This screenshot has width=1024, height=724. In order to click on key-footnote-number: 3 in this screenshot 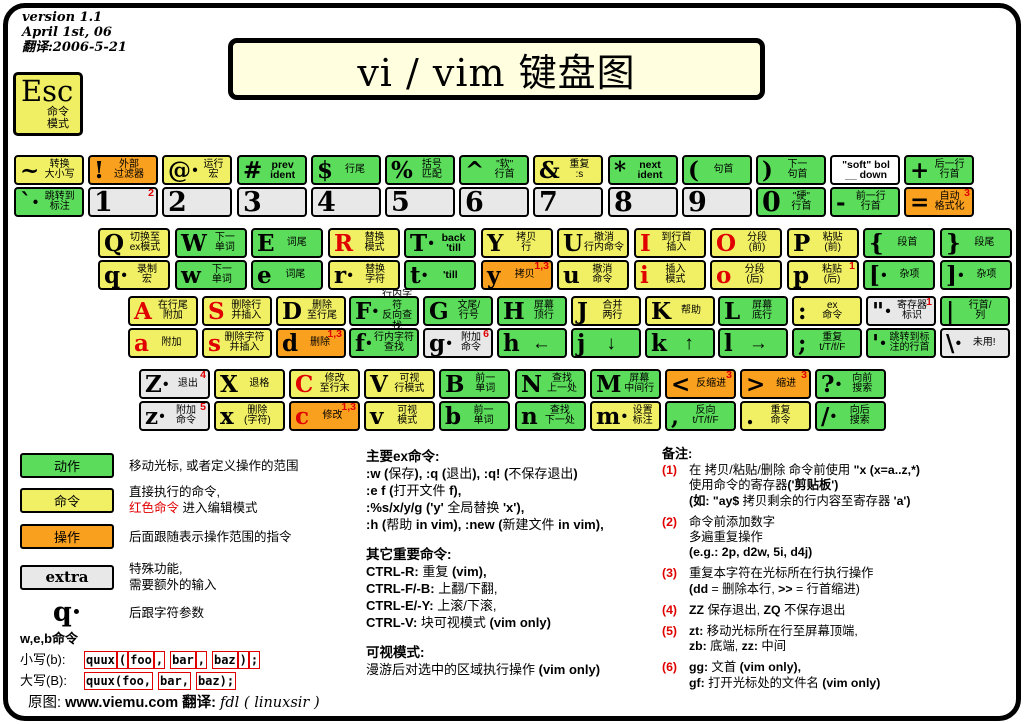, I will do `click(729, 375)`.